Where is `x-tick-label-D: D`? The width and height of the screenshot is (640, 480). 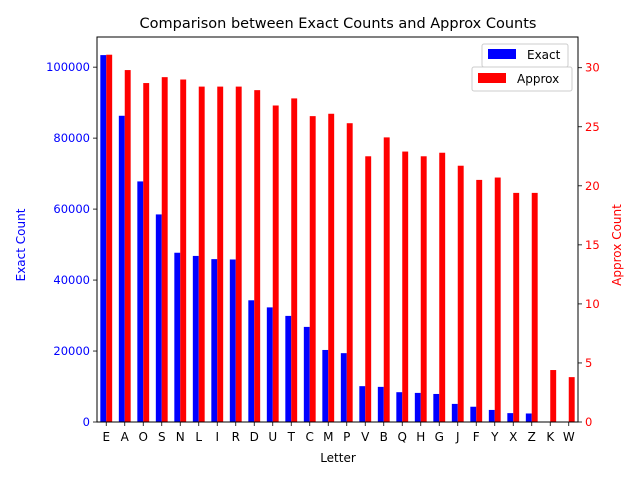 x-tick-label-D: D is located at coordinates (254, 437).